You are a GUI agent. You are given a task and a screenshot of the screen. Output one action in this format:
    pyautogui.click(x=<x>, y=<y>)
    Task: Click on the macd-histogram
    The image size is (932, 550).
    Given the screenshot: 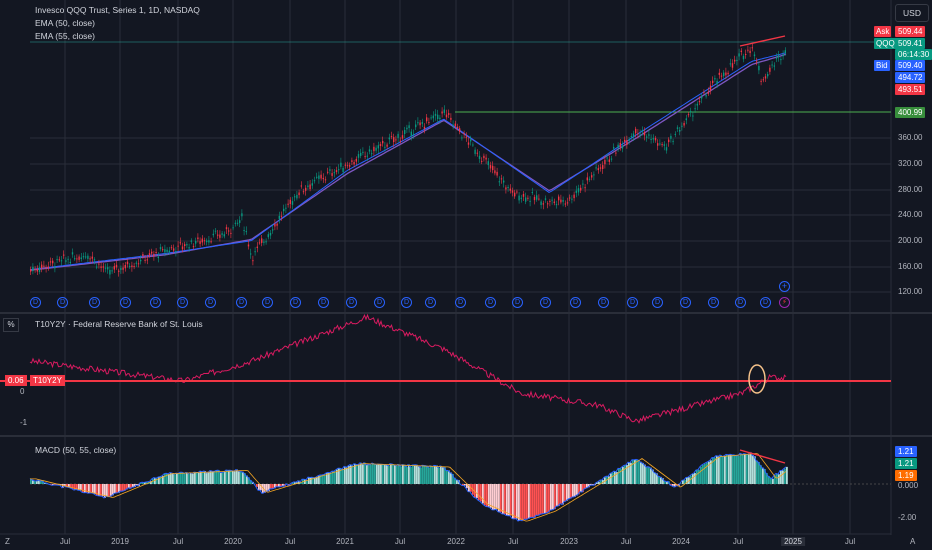 What is the action you would take?
    pyautogui.click(x=409, y=486)
    